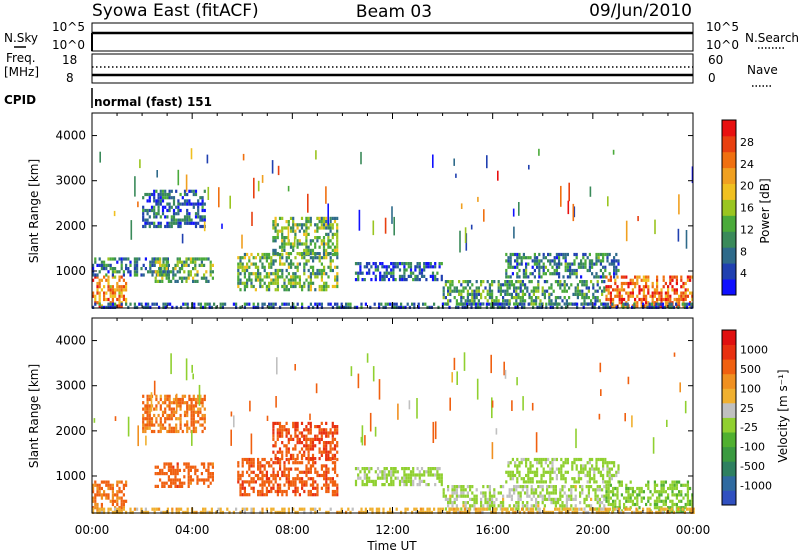 This screenshot has height=554, width=800. What do you see at coordinates (750, 369) in the screenshot?
I see `colorbar-tick-label: 500` at bounding box center [750, 369].